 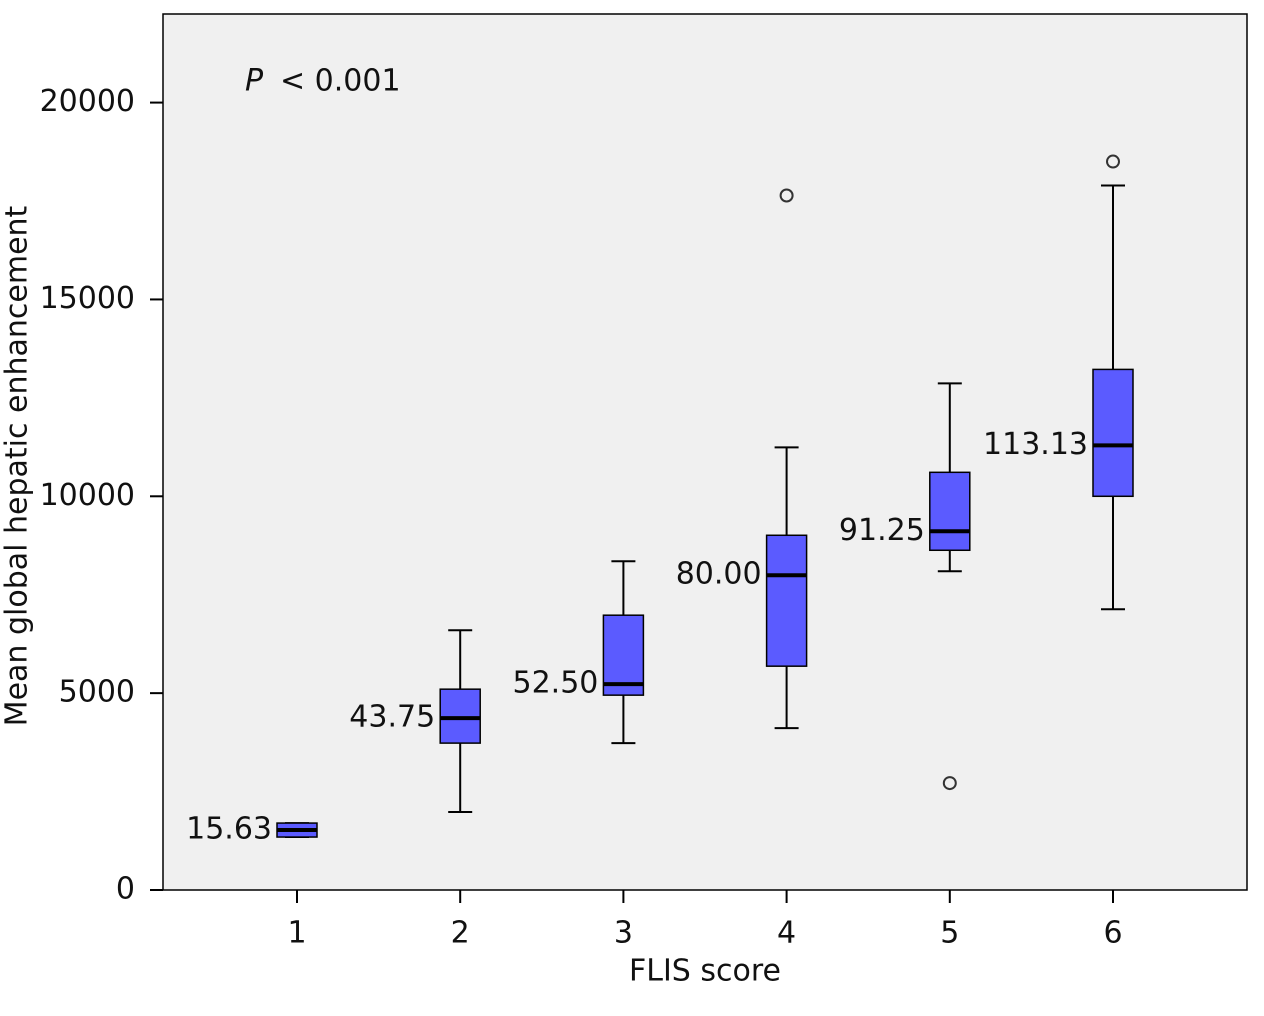 I want to click on y-axis-label: Mean global hepatic enhancement, so click(x=17, y=465).